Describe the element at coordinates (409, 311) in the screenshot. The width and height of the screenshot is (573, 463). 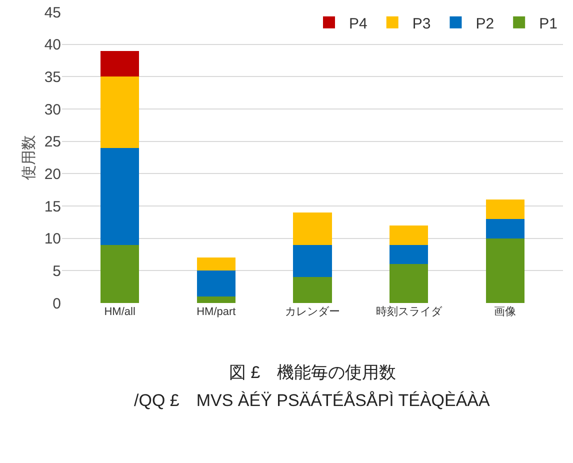
I see `x-tick-label: 時刻スライダ` at that location.